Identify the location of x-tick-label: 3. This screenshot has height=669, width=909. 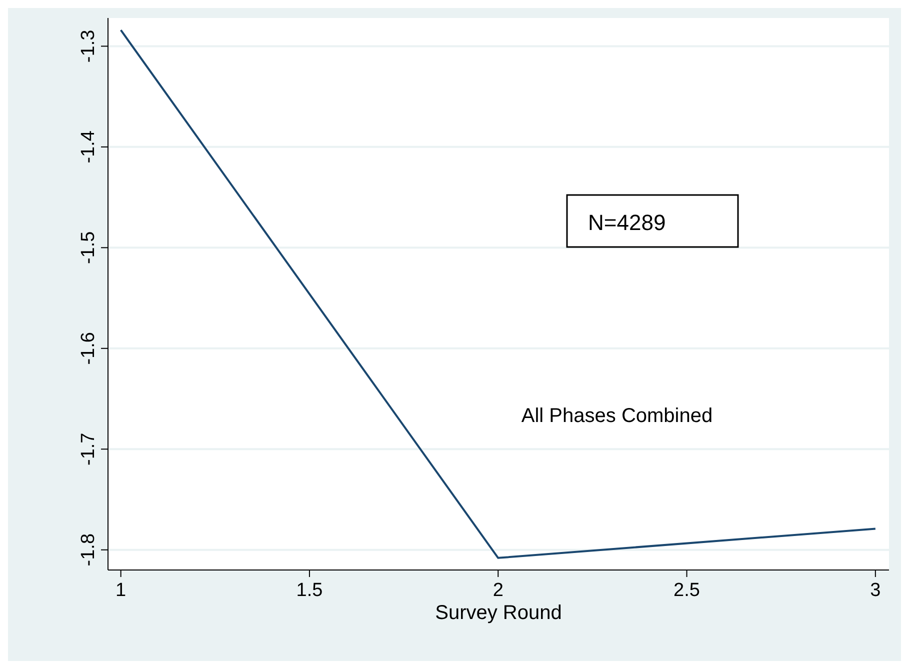
(875, 590).